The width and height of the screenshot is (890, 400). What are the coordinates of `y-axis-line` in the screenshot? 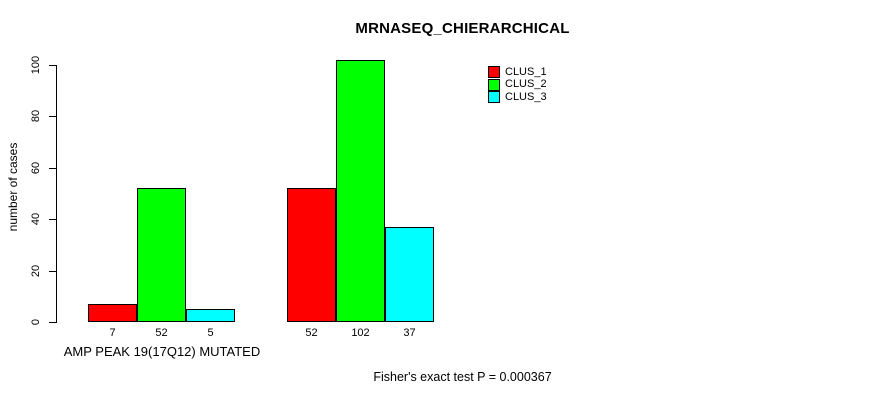 It's located at (56, 194).